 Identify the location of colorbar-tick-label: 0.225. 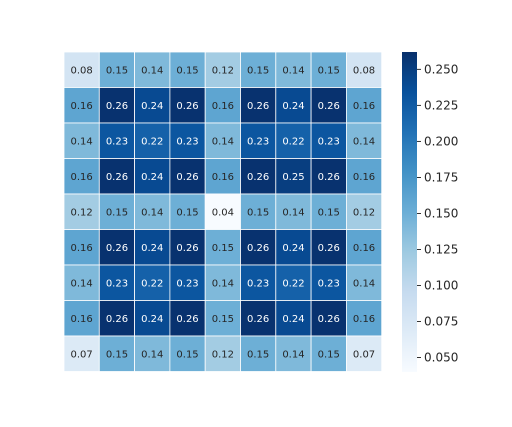
(441, 105).